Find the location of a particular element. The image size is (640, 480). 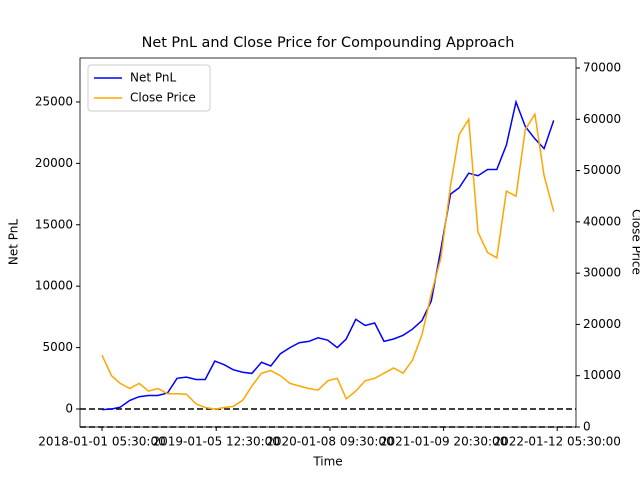

y2-tick-label: 40000 is located at coordinates (602, 221).